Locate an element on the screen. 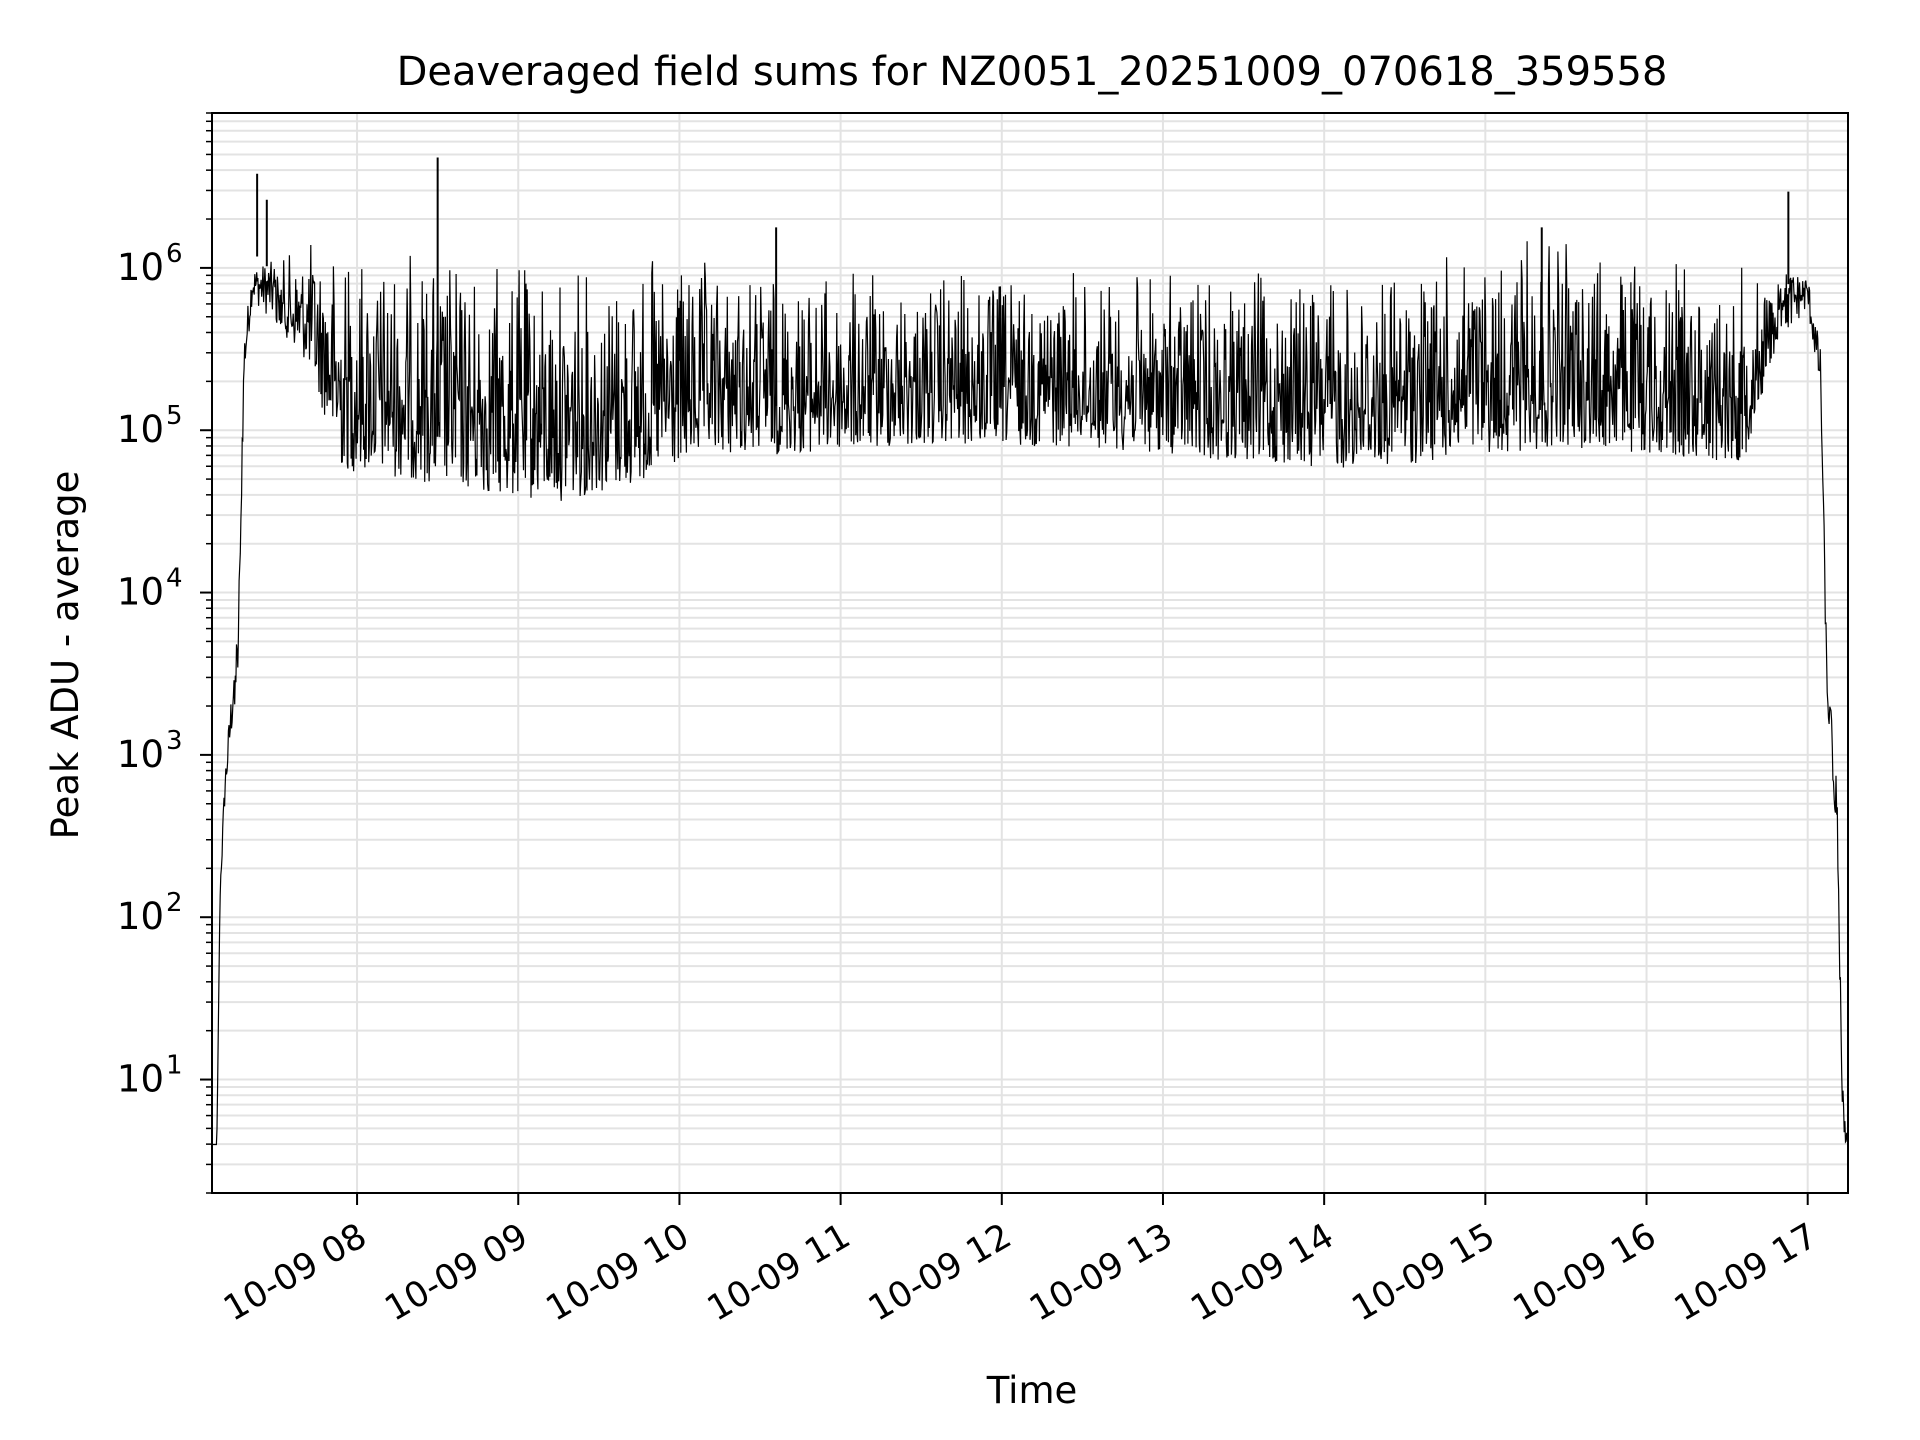 This screenshot has height=1440, width=1920. y-axis-label: Peak ADU - average is located at coordinates (65, 655).